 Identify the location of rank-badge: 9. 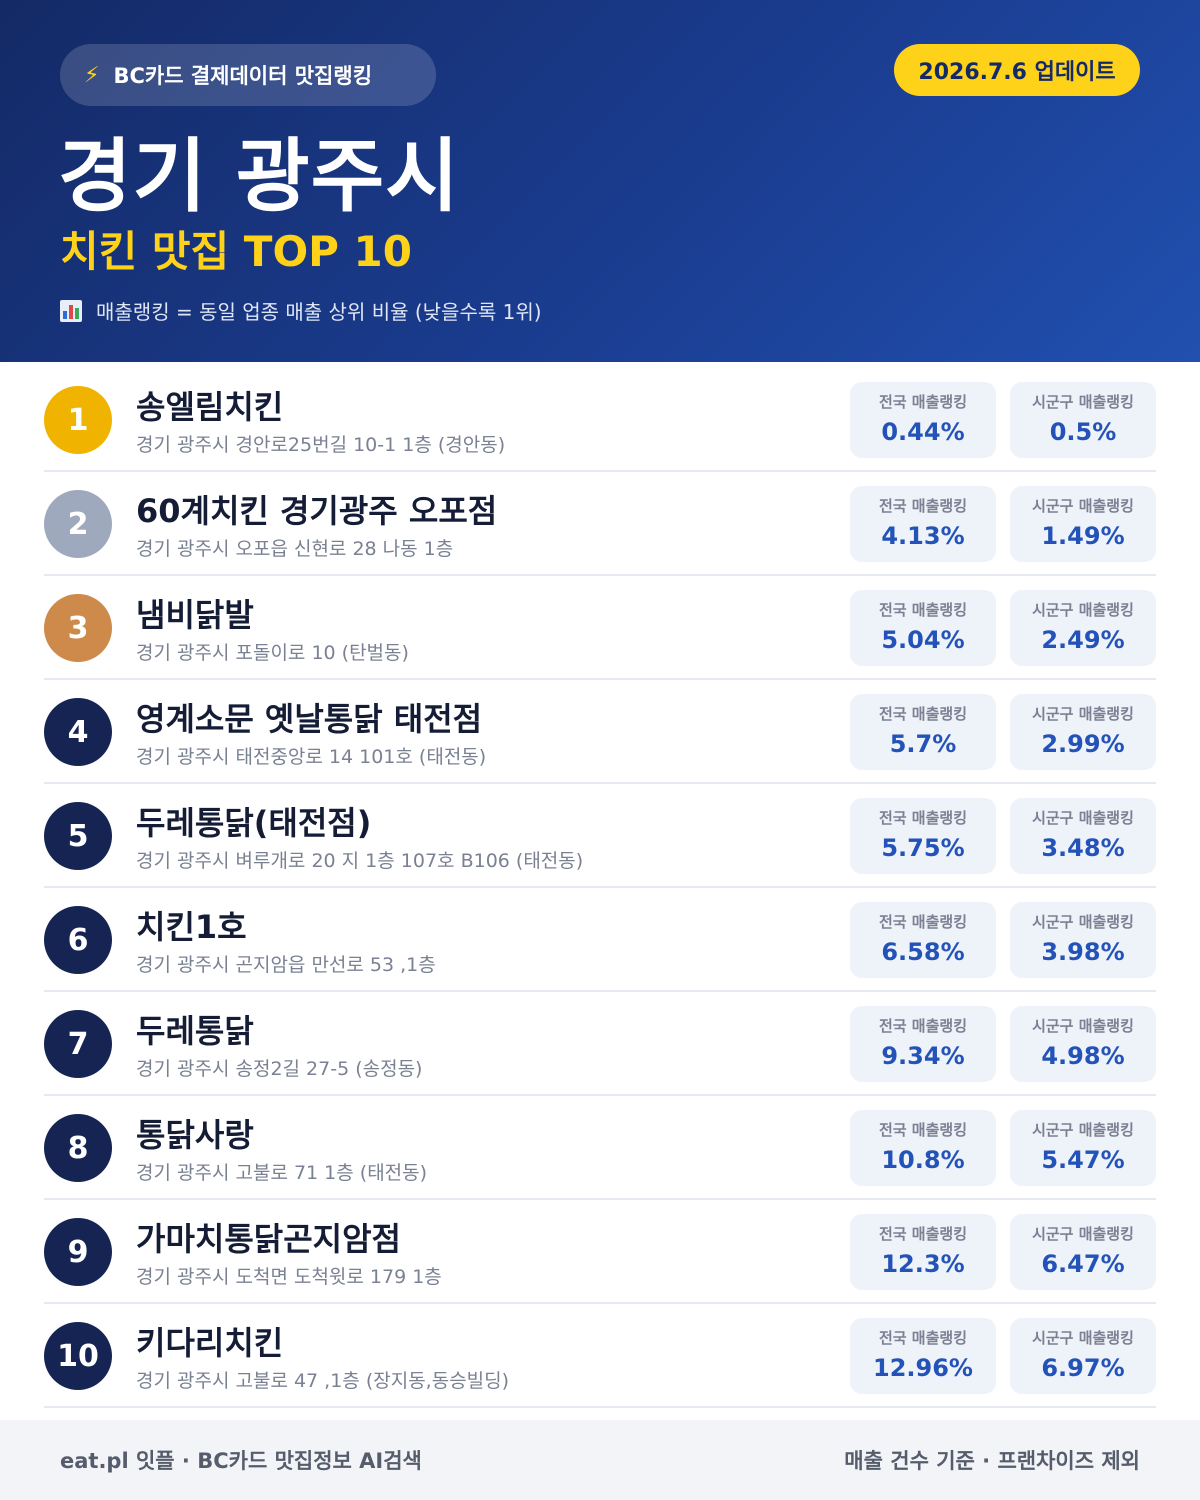
(78, 1252).